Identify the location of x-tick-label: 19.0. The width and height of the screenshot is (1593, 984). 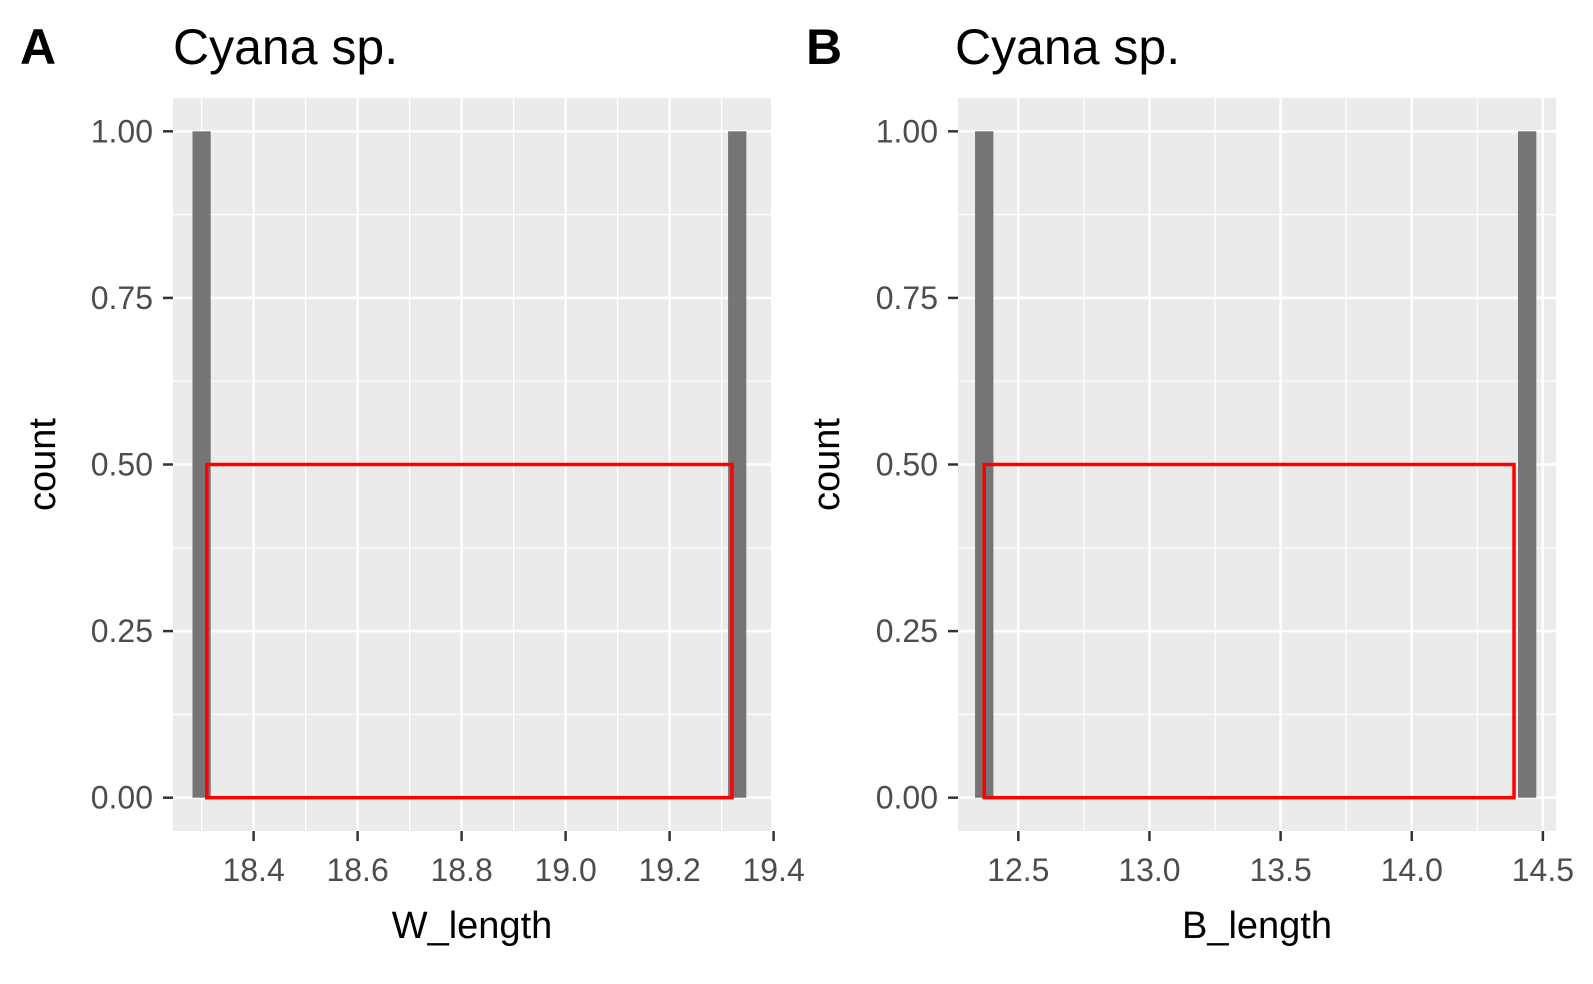
(565, 870).